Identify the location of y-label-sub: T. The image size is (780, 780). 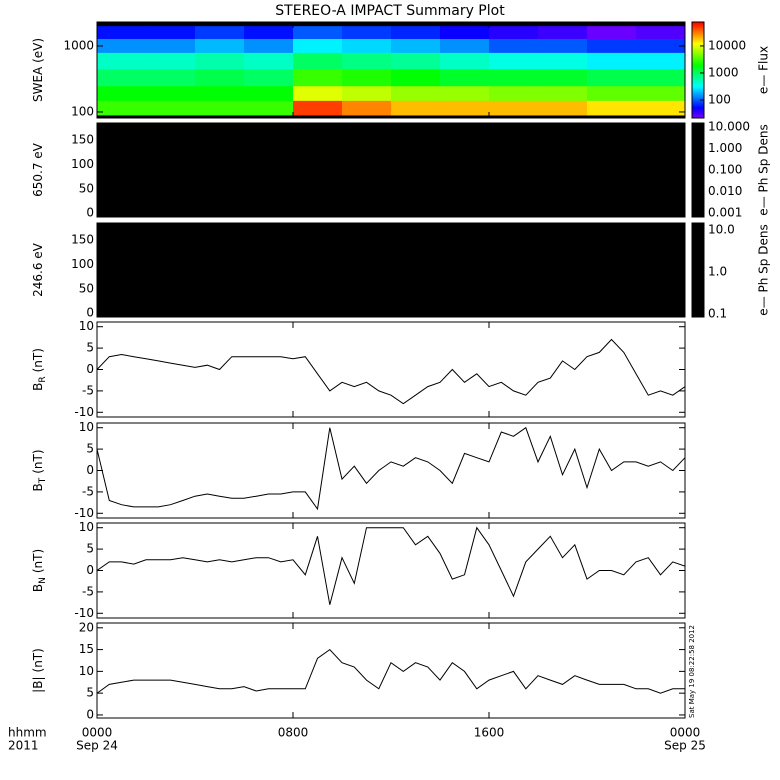
(43, 480).